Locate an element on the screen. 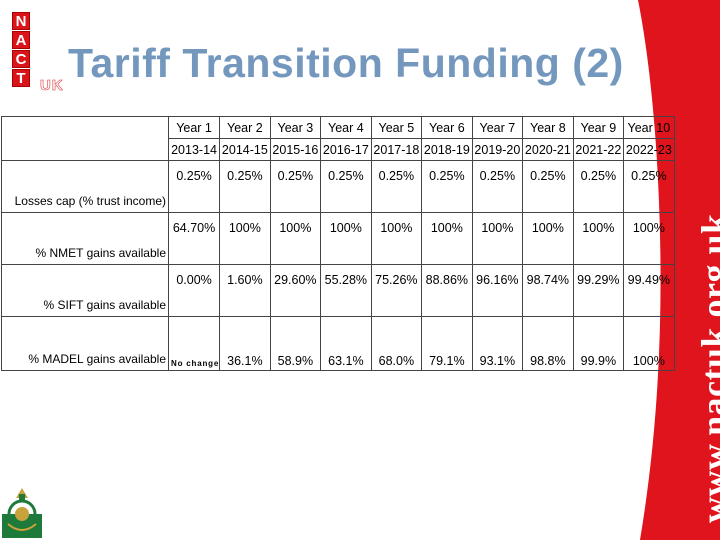 The width and height of the screenshot is (720, 540). table-cell: 98.74% is located at coordinates (548, 290).